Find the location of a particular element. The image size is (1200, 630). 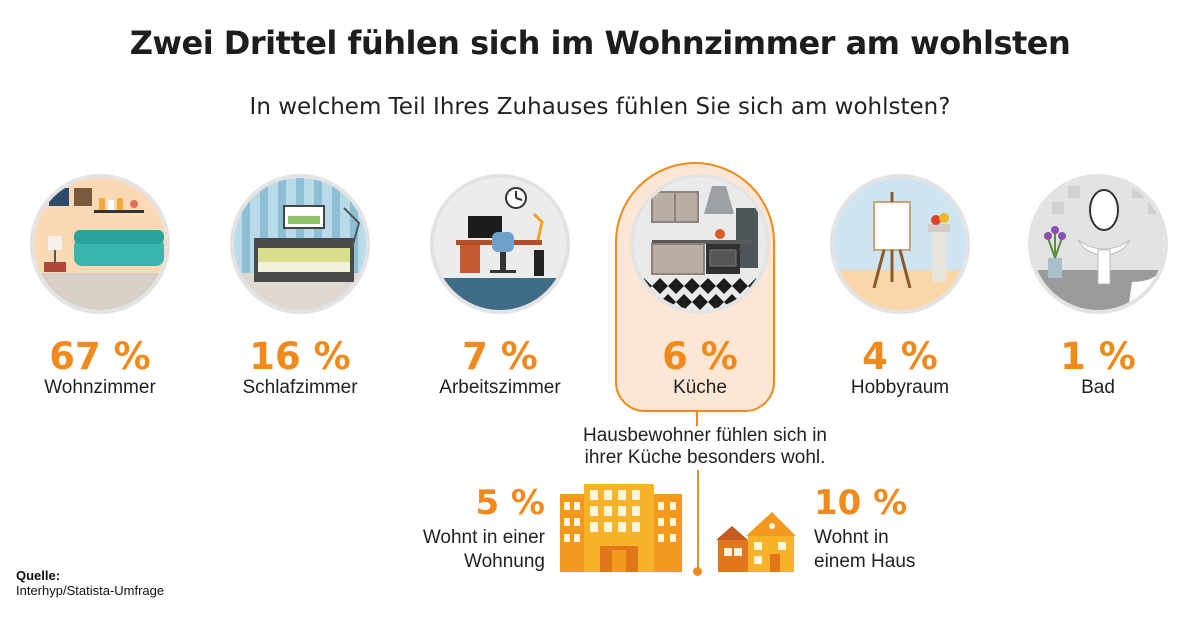

category-value: 4 % is located at coordinates (900, 356).